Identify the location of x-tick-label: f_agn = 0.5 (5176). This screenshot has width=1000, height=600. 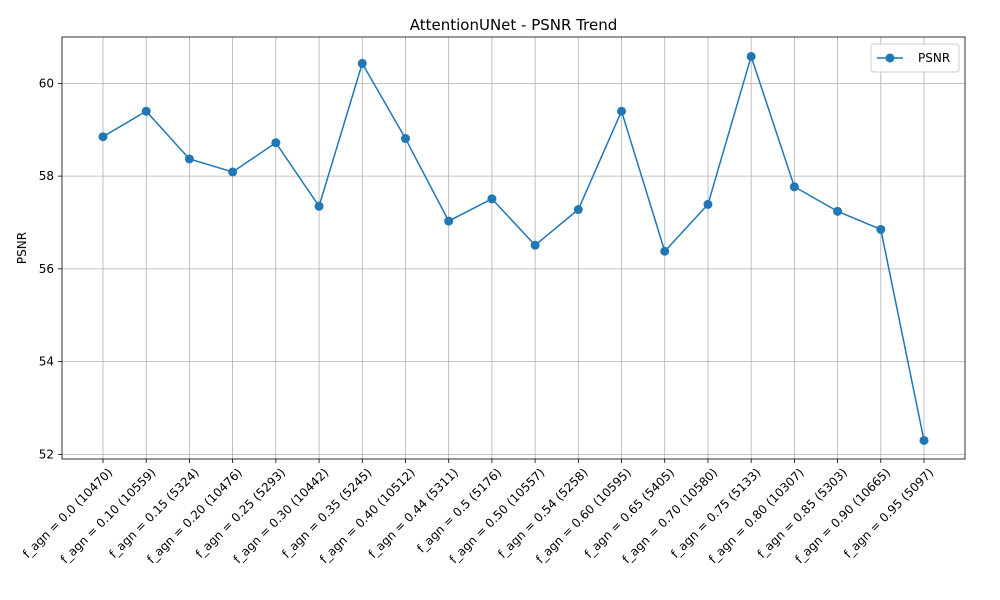
(459, 510).